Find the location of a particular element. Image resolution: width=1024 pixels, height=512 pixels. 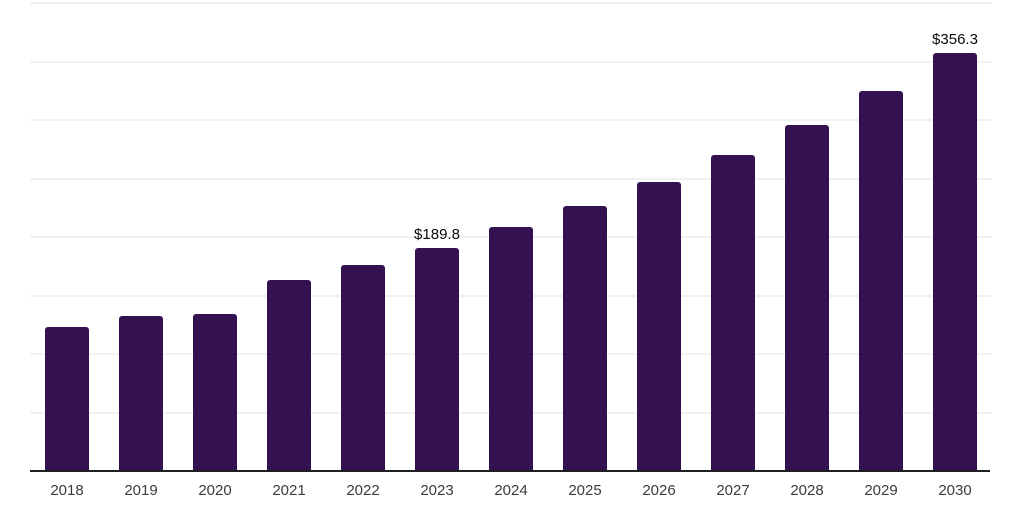

value-label-2023: $189.8 is located at coordinates (437, 234).